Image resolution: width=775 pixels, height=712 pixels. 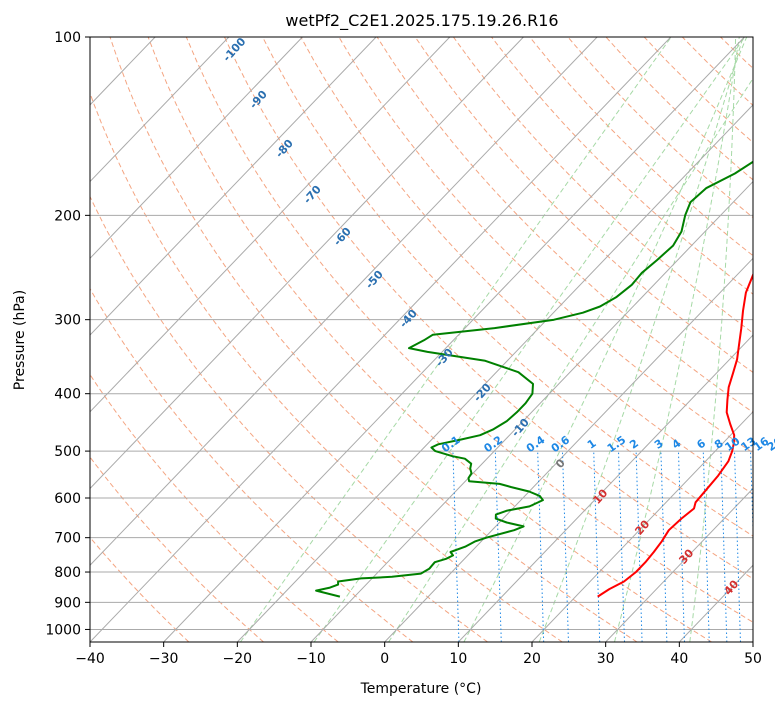 I want to click on x-tick-label: 30, so click(x=606, y=659).